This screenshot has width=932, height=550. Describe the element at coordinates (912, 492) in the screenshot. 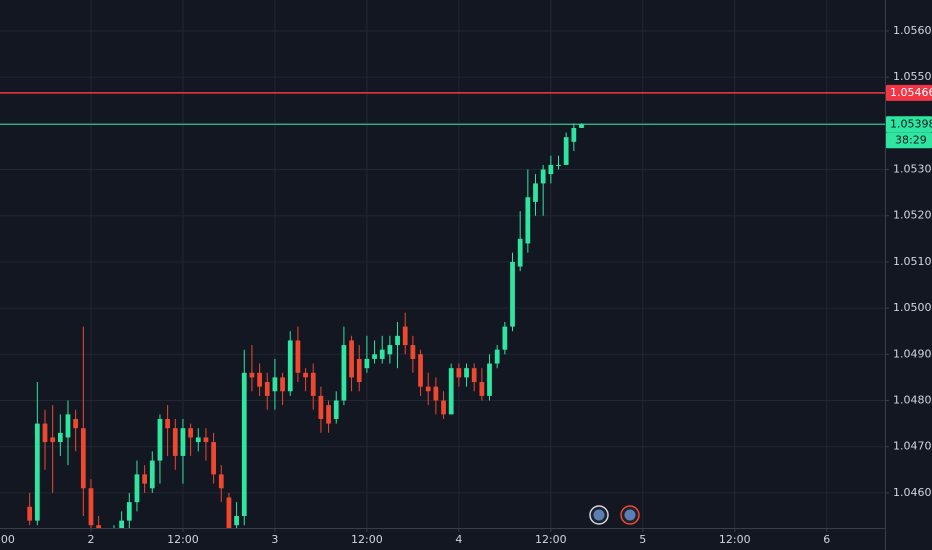

I see `y-tick-label: 1.04600` at that location.